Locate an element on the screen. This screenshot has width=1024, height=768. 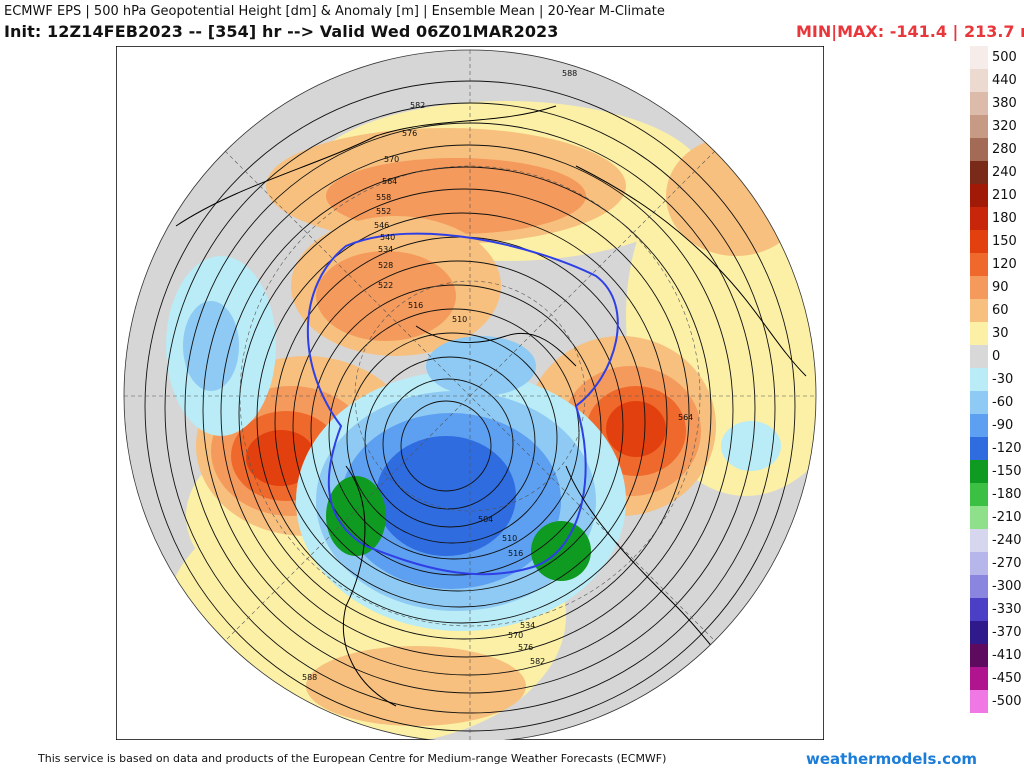
colorbar-level: 90 is located at coordinates (994, 287).